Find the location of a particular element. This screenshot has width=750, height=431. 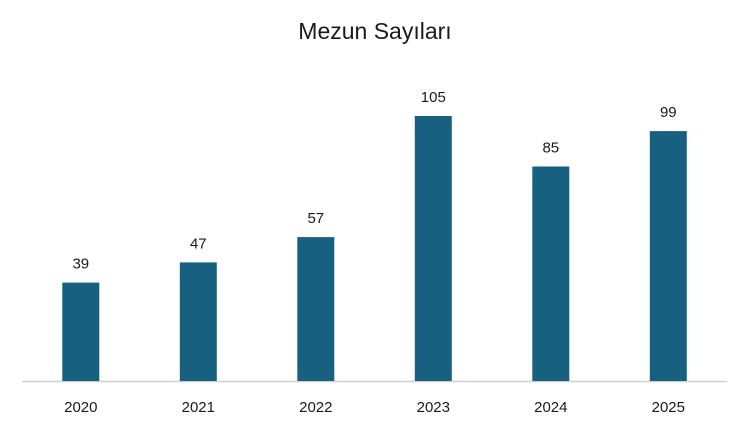

x-tick-label-2024: 2024 is located at coordinates (550, 407).